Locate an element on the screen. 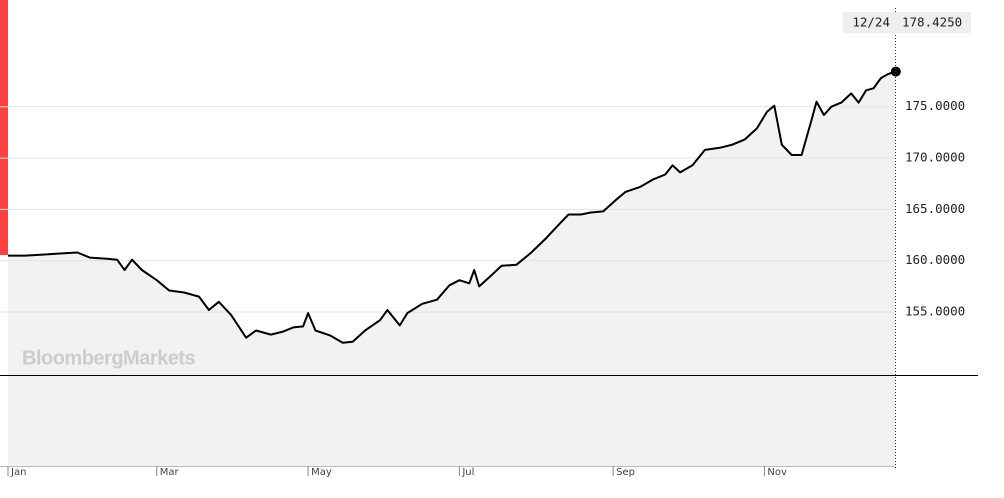 The height and width of the screenshot is (498, 1004). x-tick-label: Jan is located at coordinates (18, 472).